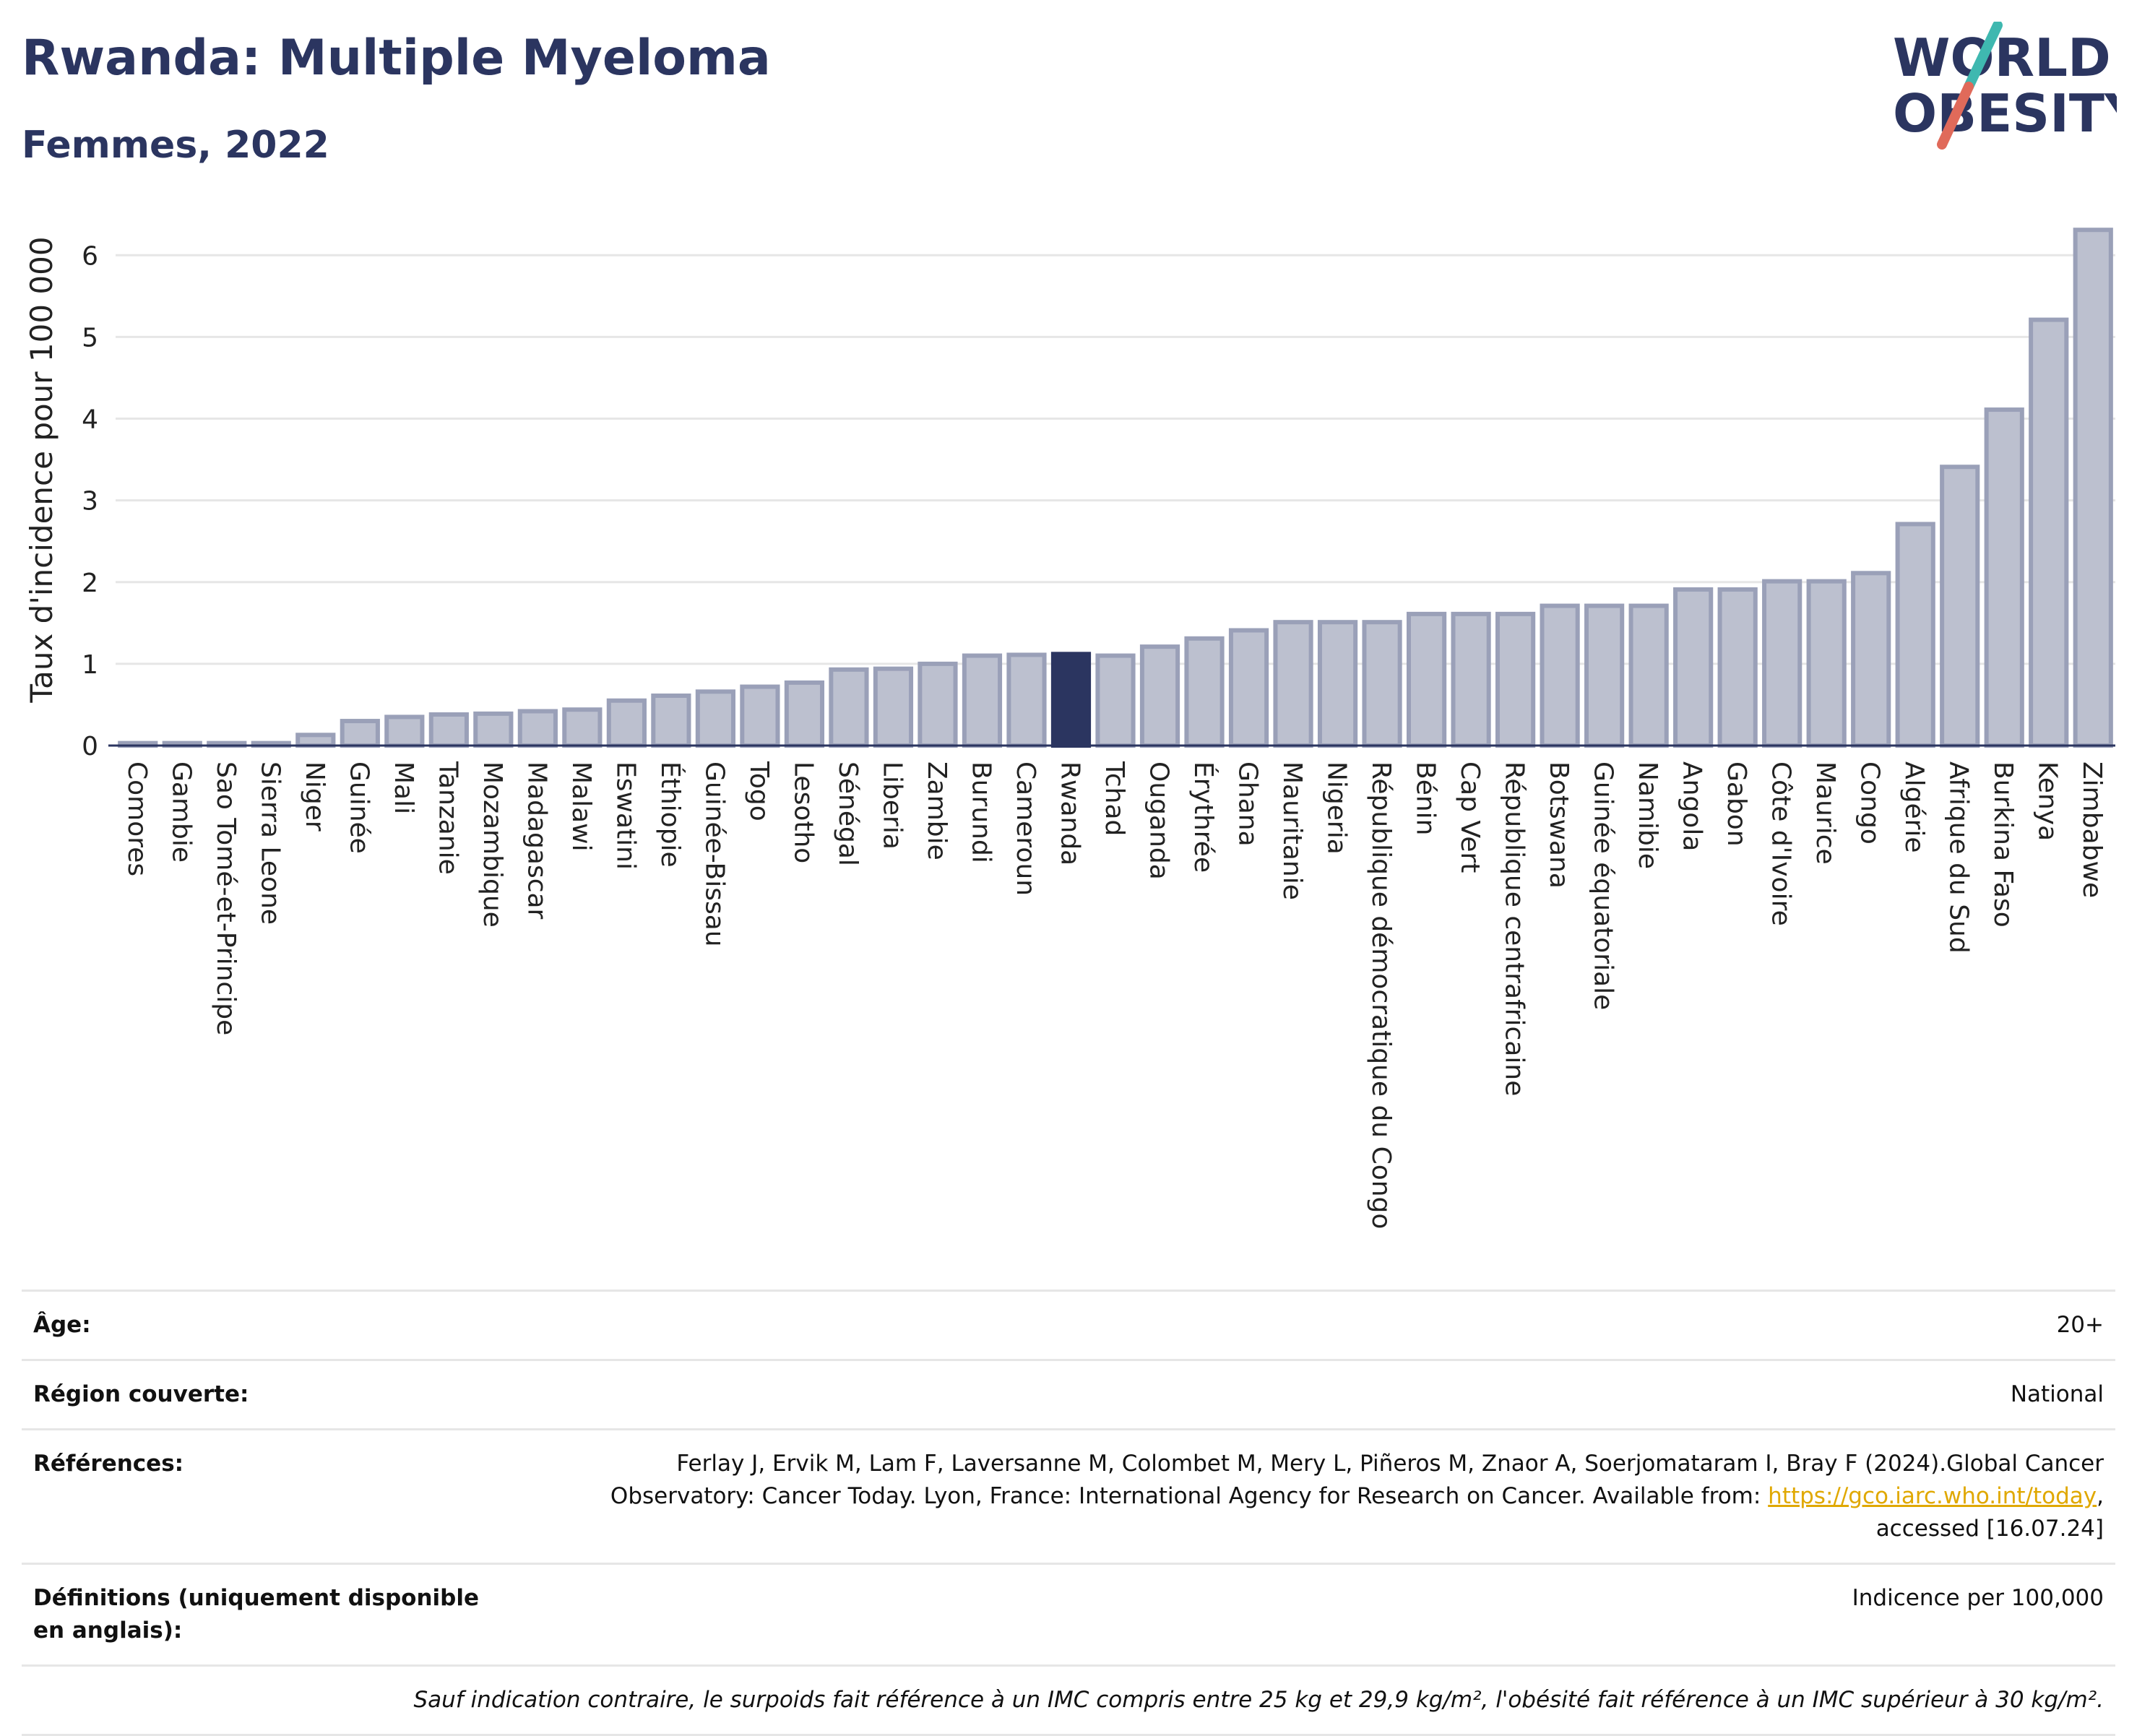  What do you see at coordinates (403, 787) in the screenshot?
I see `category-label: Mali` at bounding box center [403, 787].